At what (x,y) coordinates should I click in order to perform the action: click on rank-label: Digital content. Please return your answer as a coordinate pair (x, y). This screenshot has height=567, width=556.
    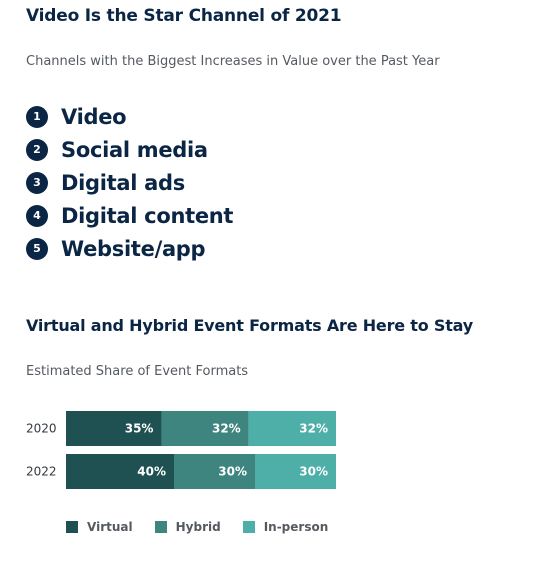
    Looking at the image, I should click on (147, 215).